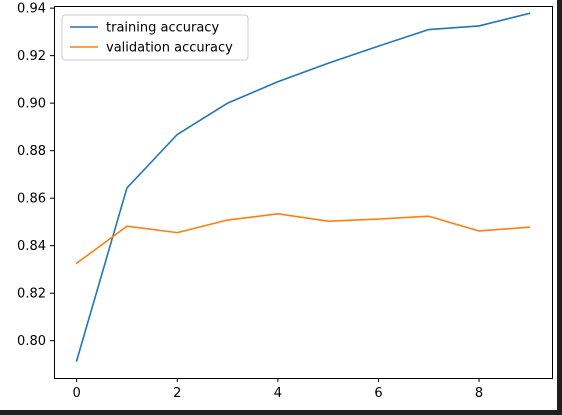 Image resolution: width=562 pixels, height=415 pixels. What do you see at coordinates (31, 104) in the screenshot?
I see `y-tick-label: 0.90` at bounding box center [31, 104].